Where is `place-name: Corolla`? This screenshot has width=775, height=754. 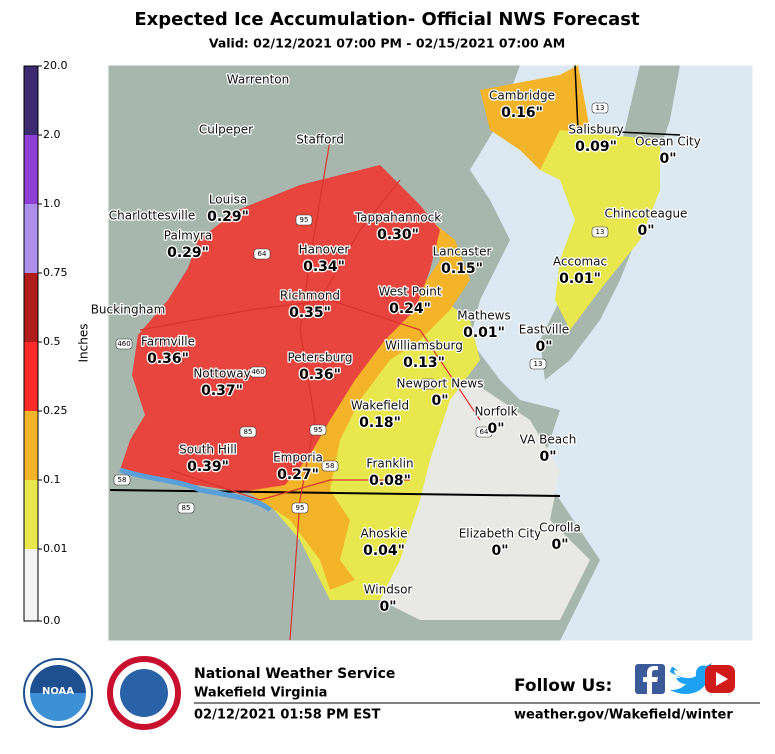 place-name: Corolla is located at coordinates (560, 528).